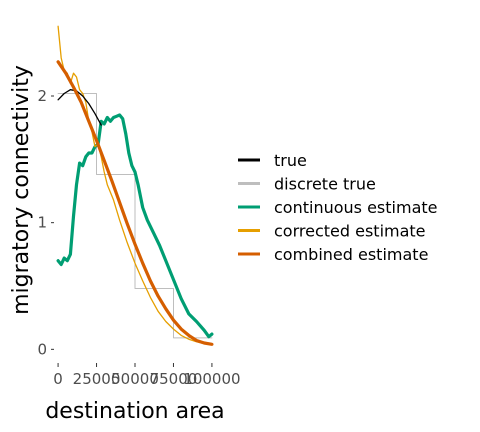 The image size is (480, 432). I want to click on y-axis: 0 1 2, so click(45, 222).